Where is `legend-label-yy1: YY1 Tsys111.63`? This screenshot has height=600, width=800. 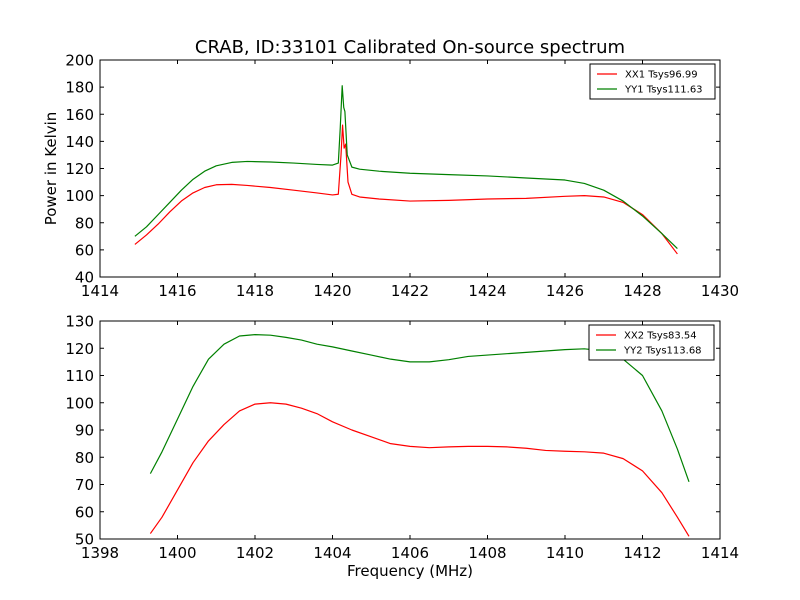
legend-label-yy1: YY1 Tsys111.63 is located at coordinates (663, 90).